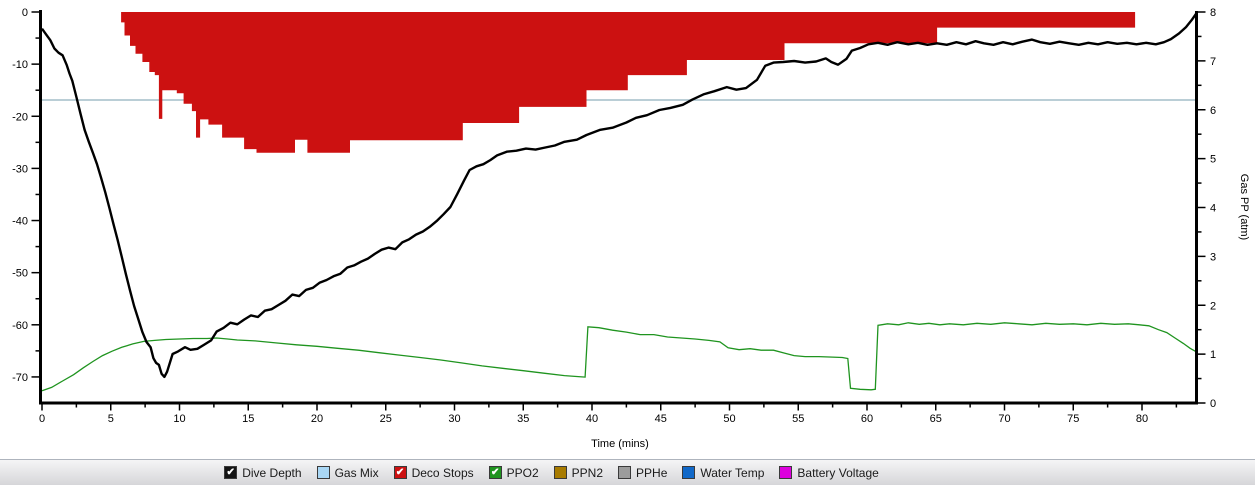  Describe the element at coordinates (20, 326) in the screenshot. I see `left-tick-label: -60` at that location.